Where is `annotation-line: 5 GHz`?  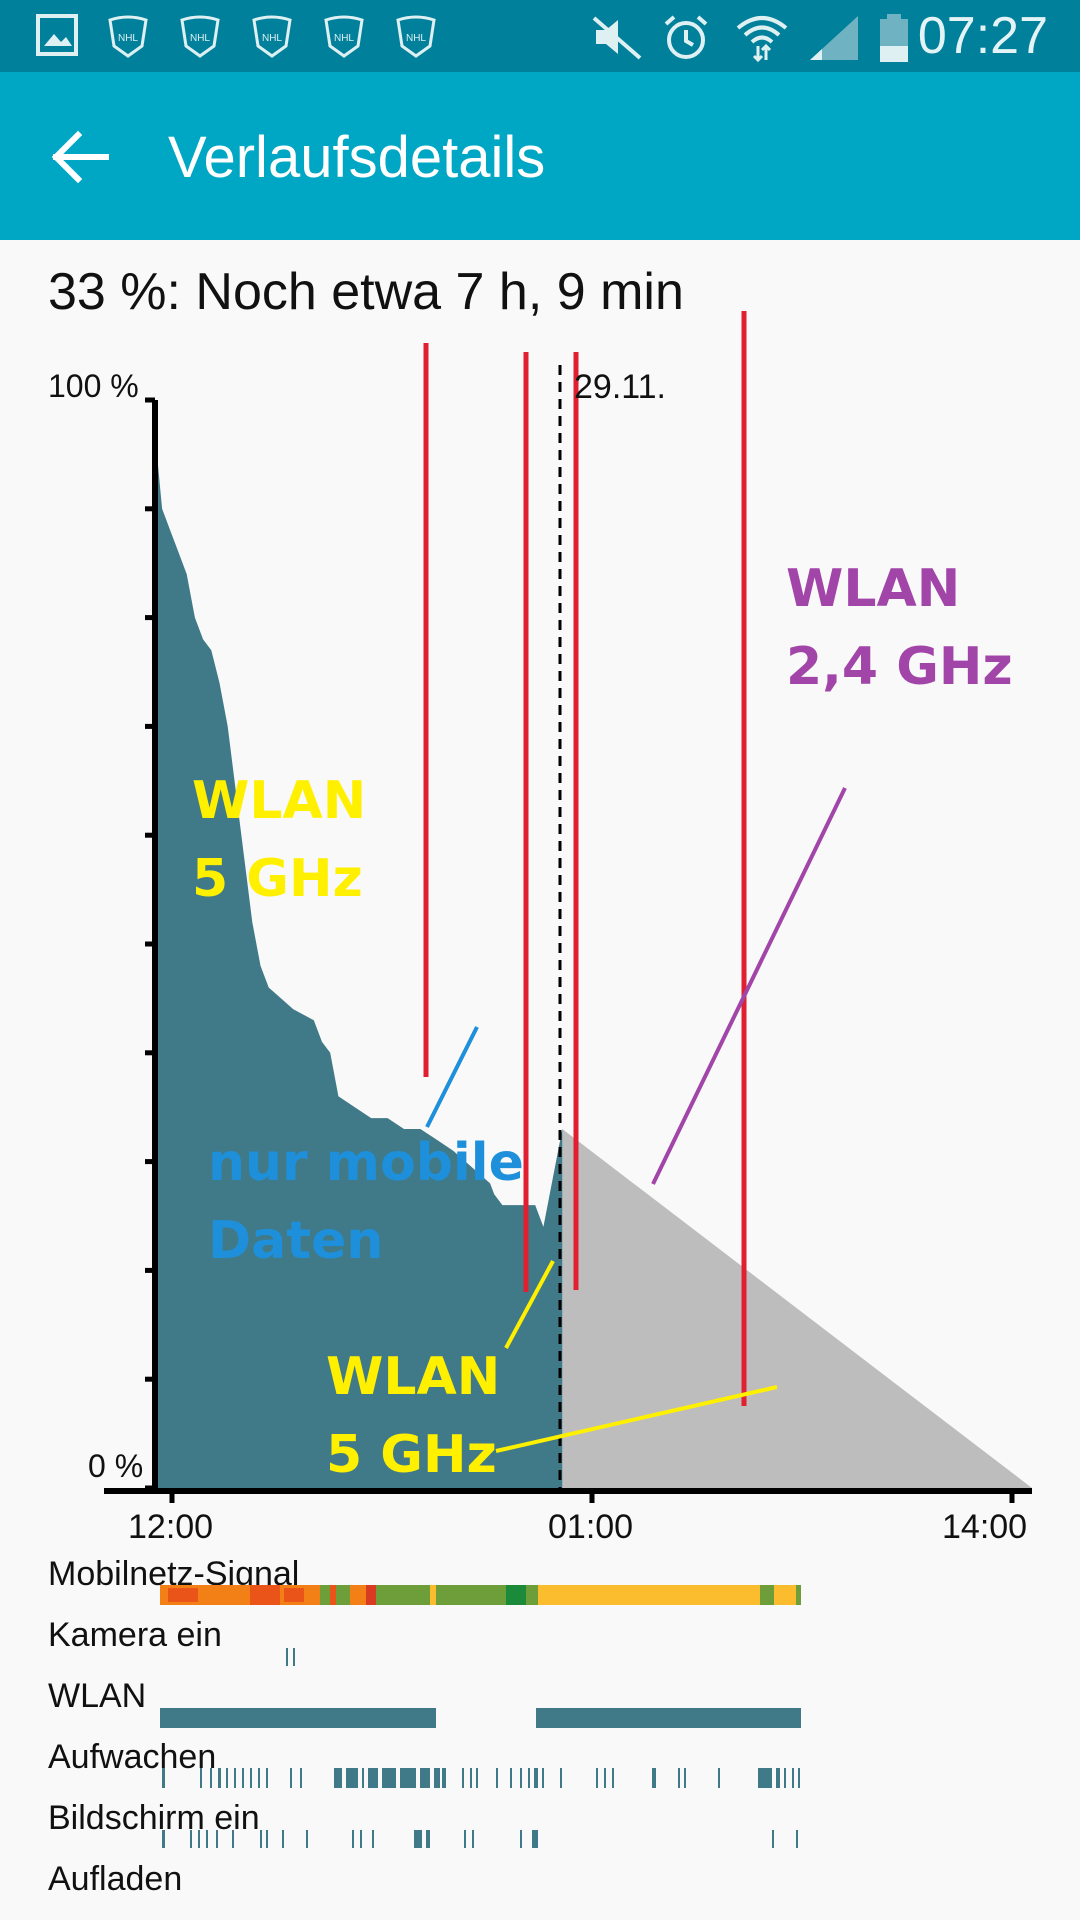 annotation-line: 5 GHz is located at coordinates (277, 879).